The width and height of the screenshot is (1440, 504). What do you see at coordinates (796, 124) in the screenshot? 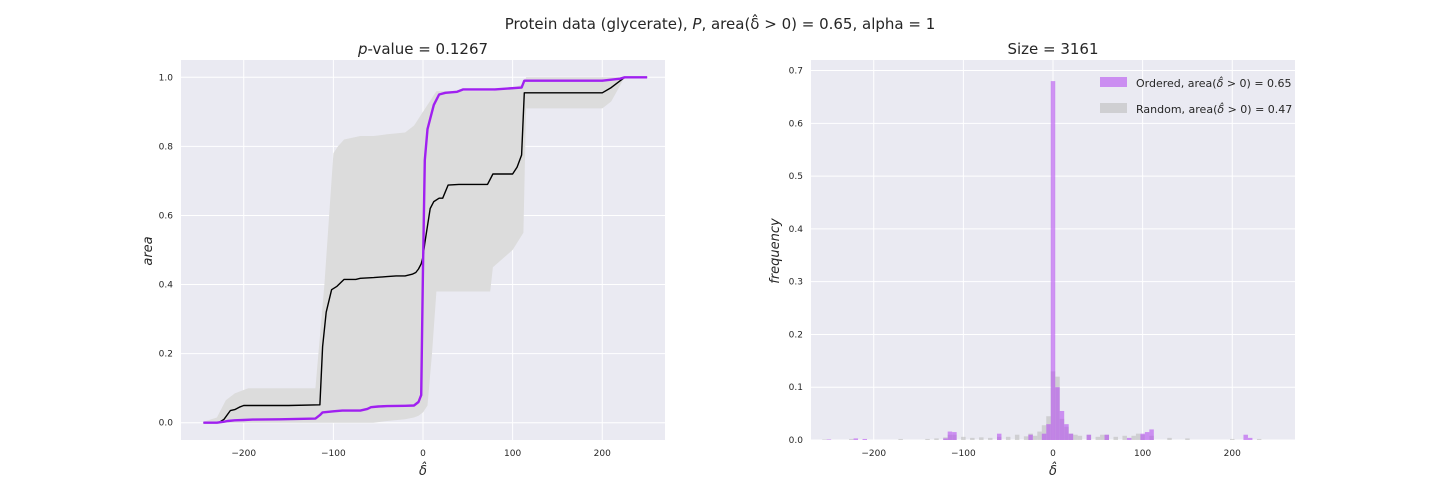
I see `right-y-tick-label: 0.6` at bounding box center [796, 124].